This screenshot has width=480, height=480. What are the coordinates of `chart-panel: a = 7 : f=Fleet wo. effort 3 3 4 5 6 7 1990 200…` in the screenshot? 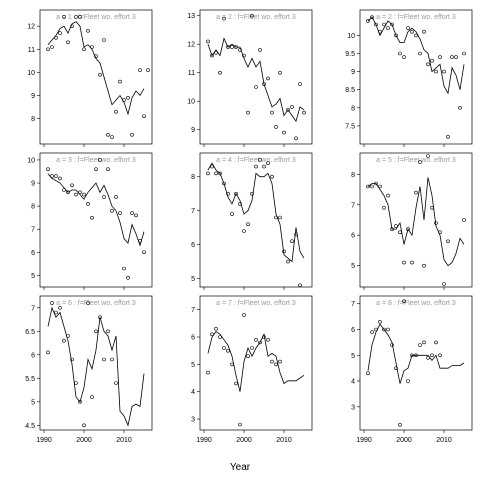 It's located at (252, 369).